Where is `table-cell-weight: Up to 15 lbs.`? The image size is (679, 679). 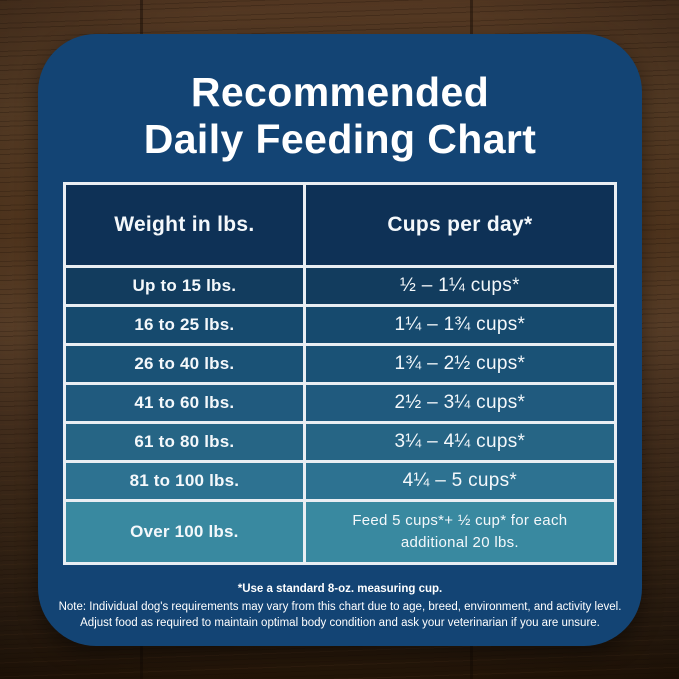 table-cell-weight: Up to 15 lbs. is located at coordinates (184, 286).